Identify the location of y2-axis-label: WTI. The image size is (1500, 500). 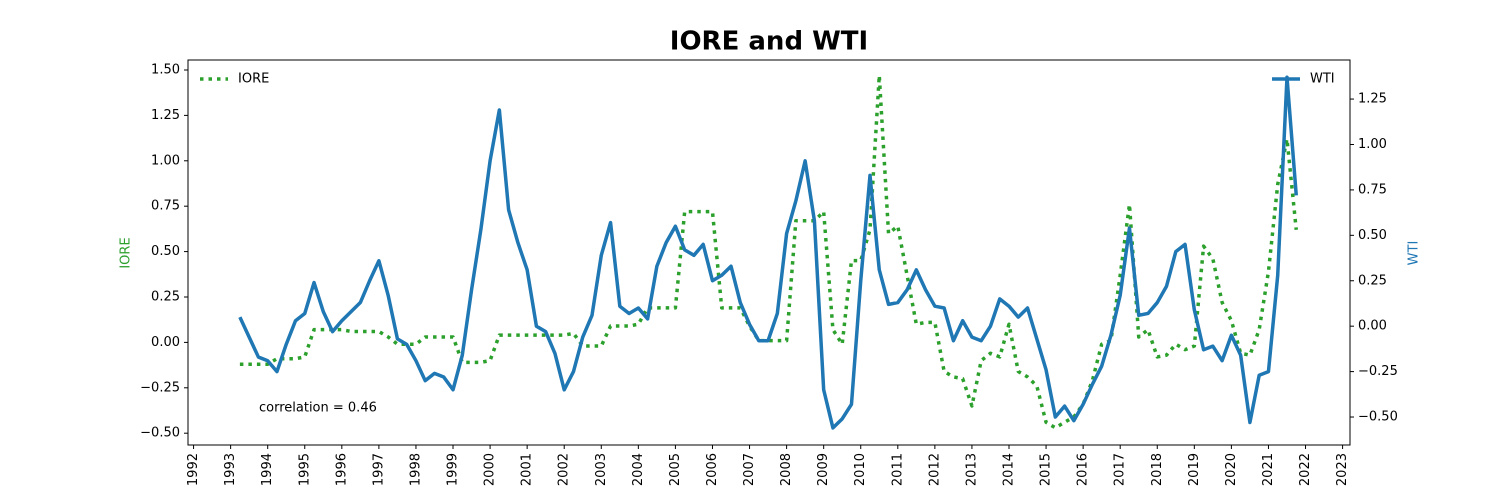
(1414, 253).